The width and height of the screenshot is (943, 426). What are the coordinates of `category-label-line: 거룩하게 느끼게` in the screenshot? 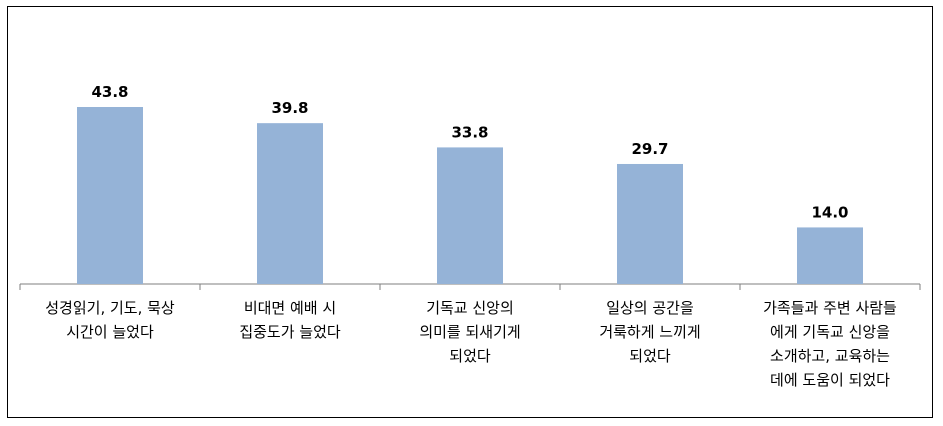 It's located at (649, 332).